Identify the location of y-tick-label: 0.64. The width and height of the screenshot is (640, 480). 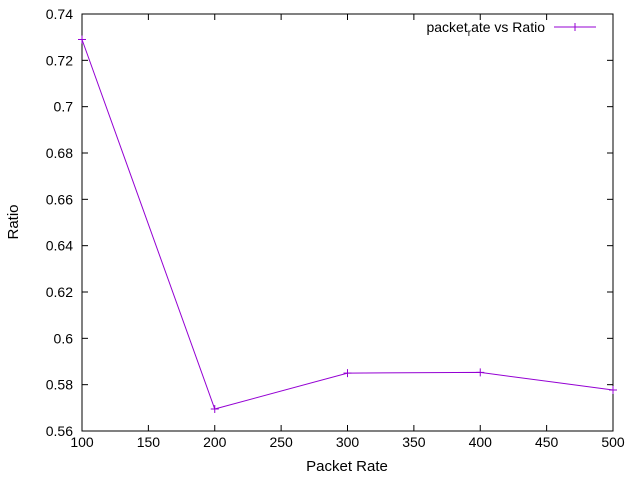
(59, 246).